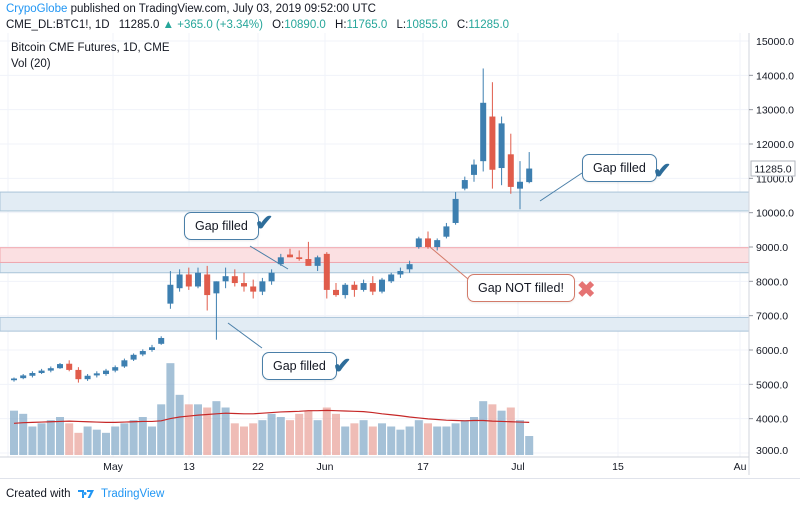 The image size is (800, 509). Describe the element at coordinates (401, 25) in the screenshot. I see `low-label: L:` at that location.